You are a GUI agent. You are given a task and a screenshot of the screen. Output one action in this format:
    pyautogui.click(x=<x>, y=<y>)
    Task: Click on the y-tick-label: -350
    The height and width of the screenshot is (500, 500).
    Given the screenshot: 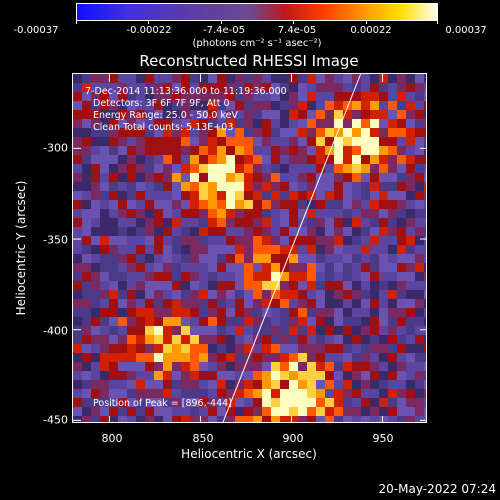 What is the action you would take?
    pyautogui.click(x=55, y=240)
    